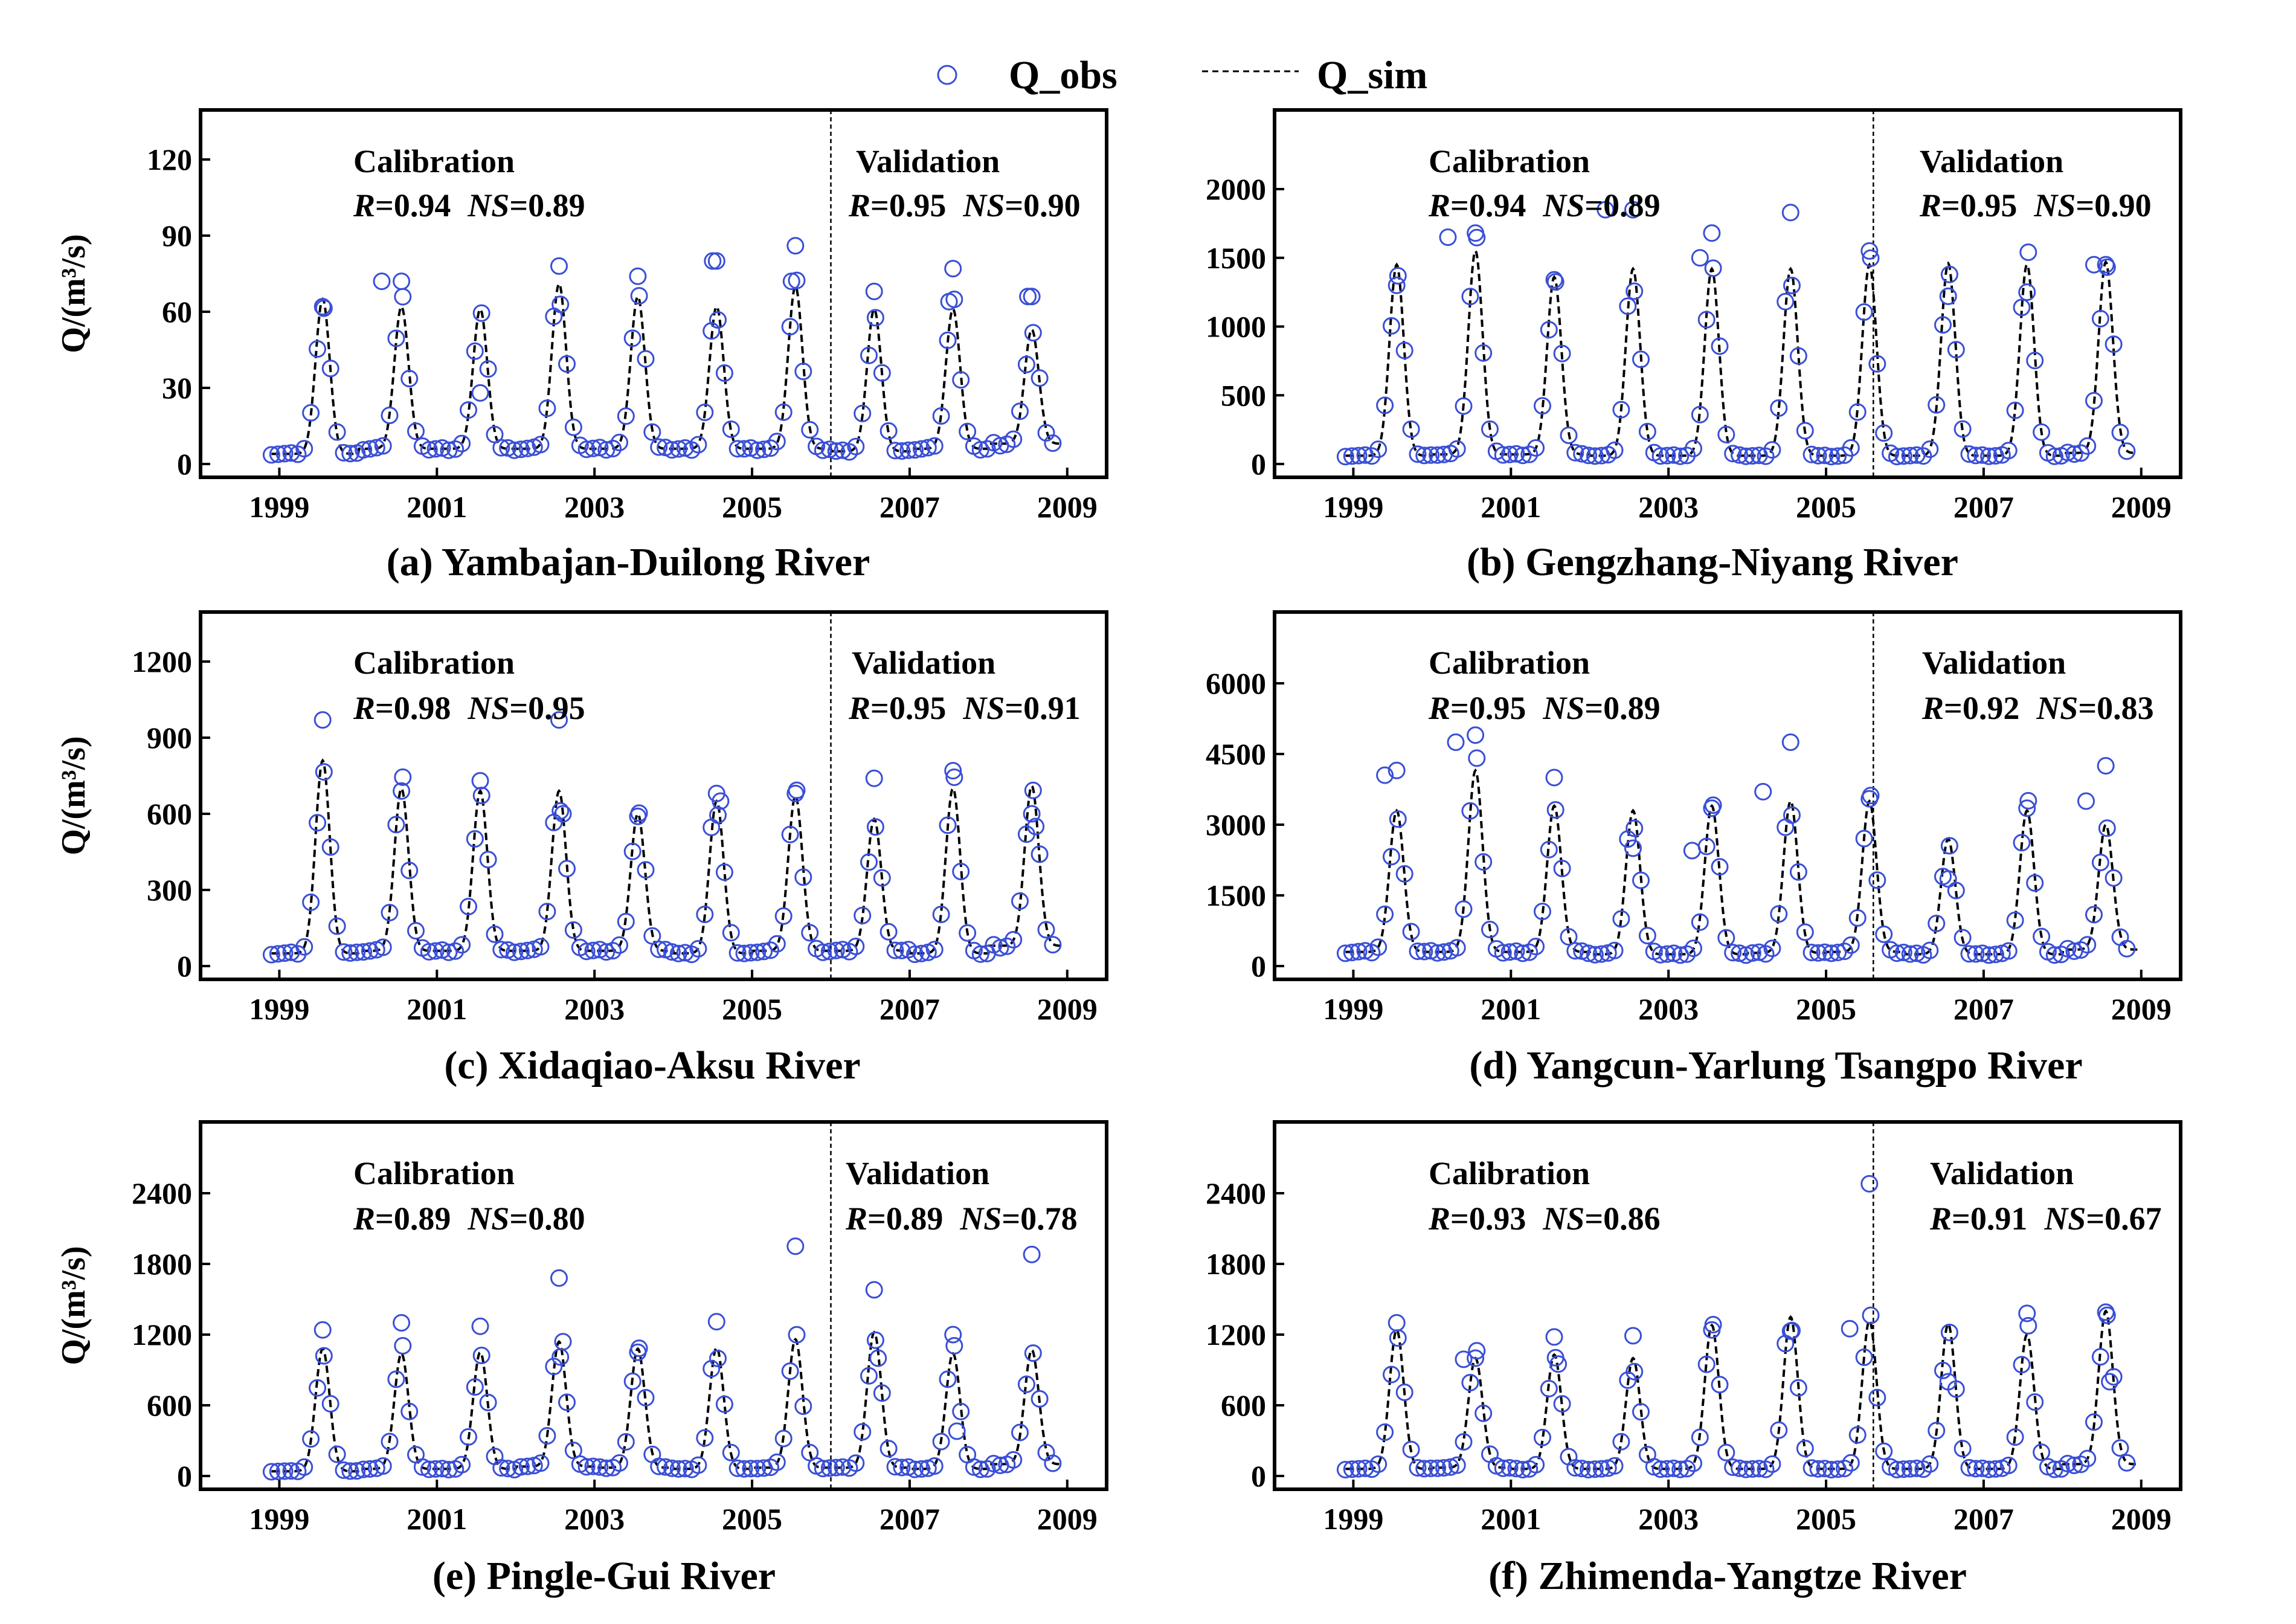 The height and width of the screenshot is (1624, 2296). What do you see at coordinates (1245, 1334) in the screenshot?
I see `y-axis: 0 600 1200 1800 2400` at bounding box center [1245, 1334].